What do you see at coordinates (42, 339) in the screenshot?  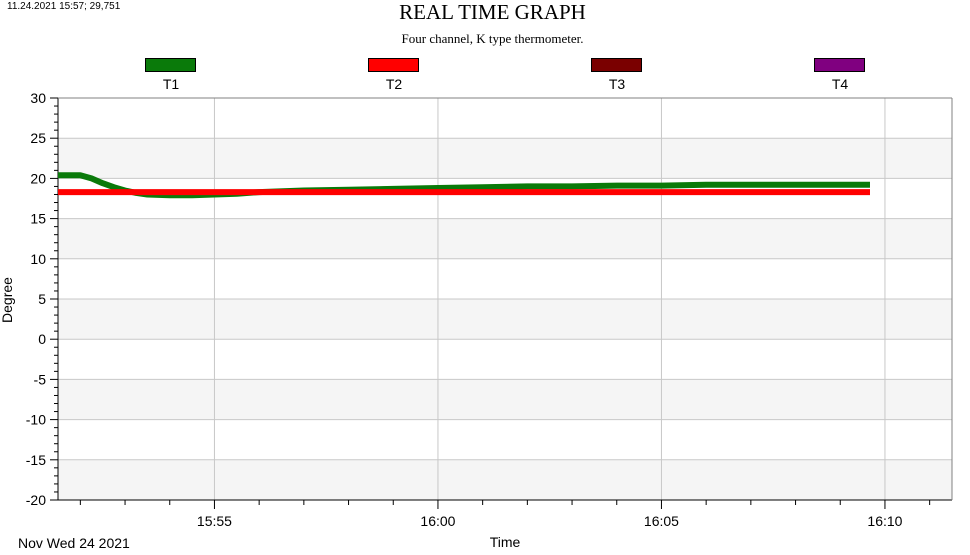 I see `y-tick-label: 0` at bounding box center [42, 339].